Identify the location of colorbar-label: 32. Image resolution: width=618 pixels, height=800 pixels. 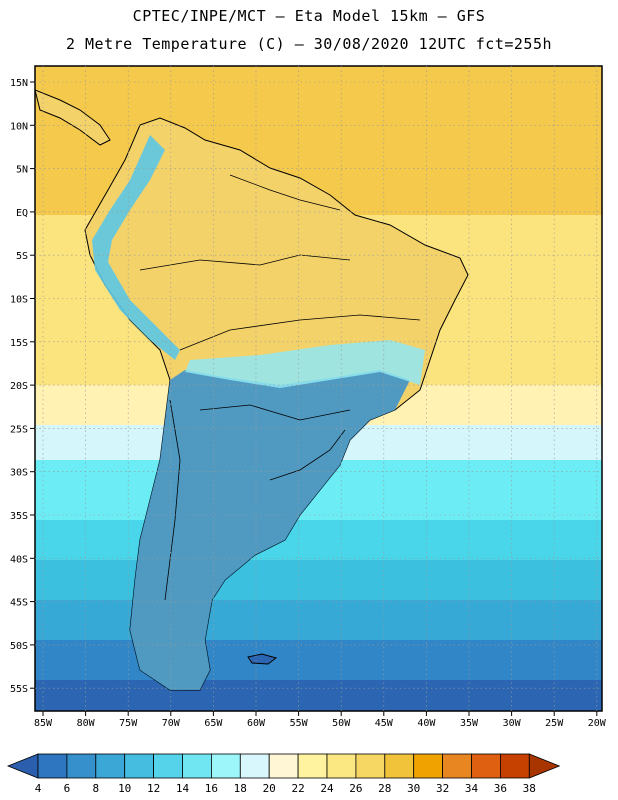
(442, 788).